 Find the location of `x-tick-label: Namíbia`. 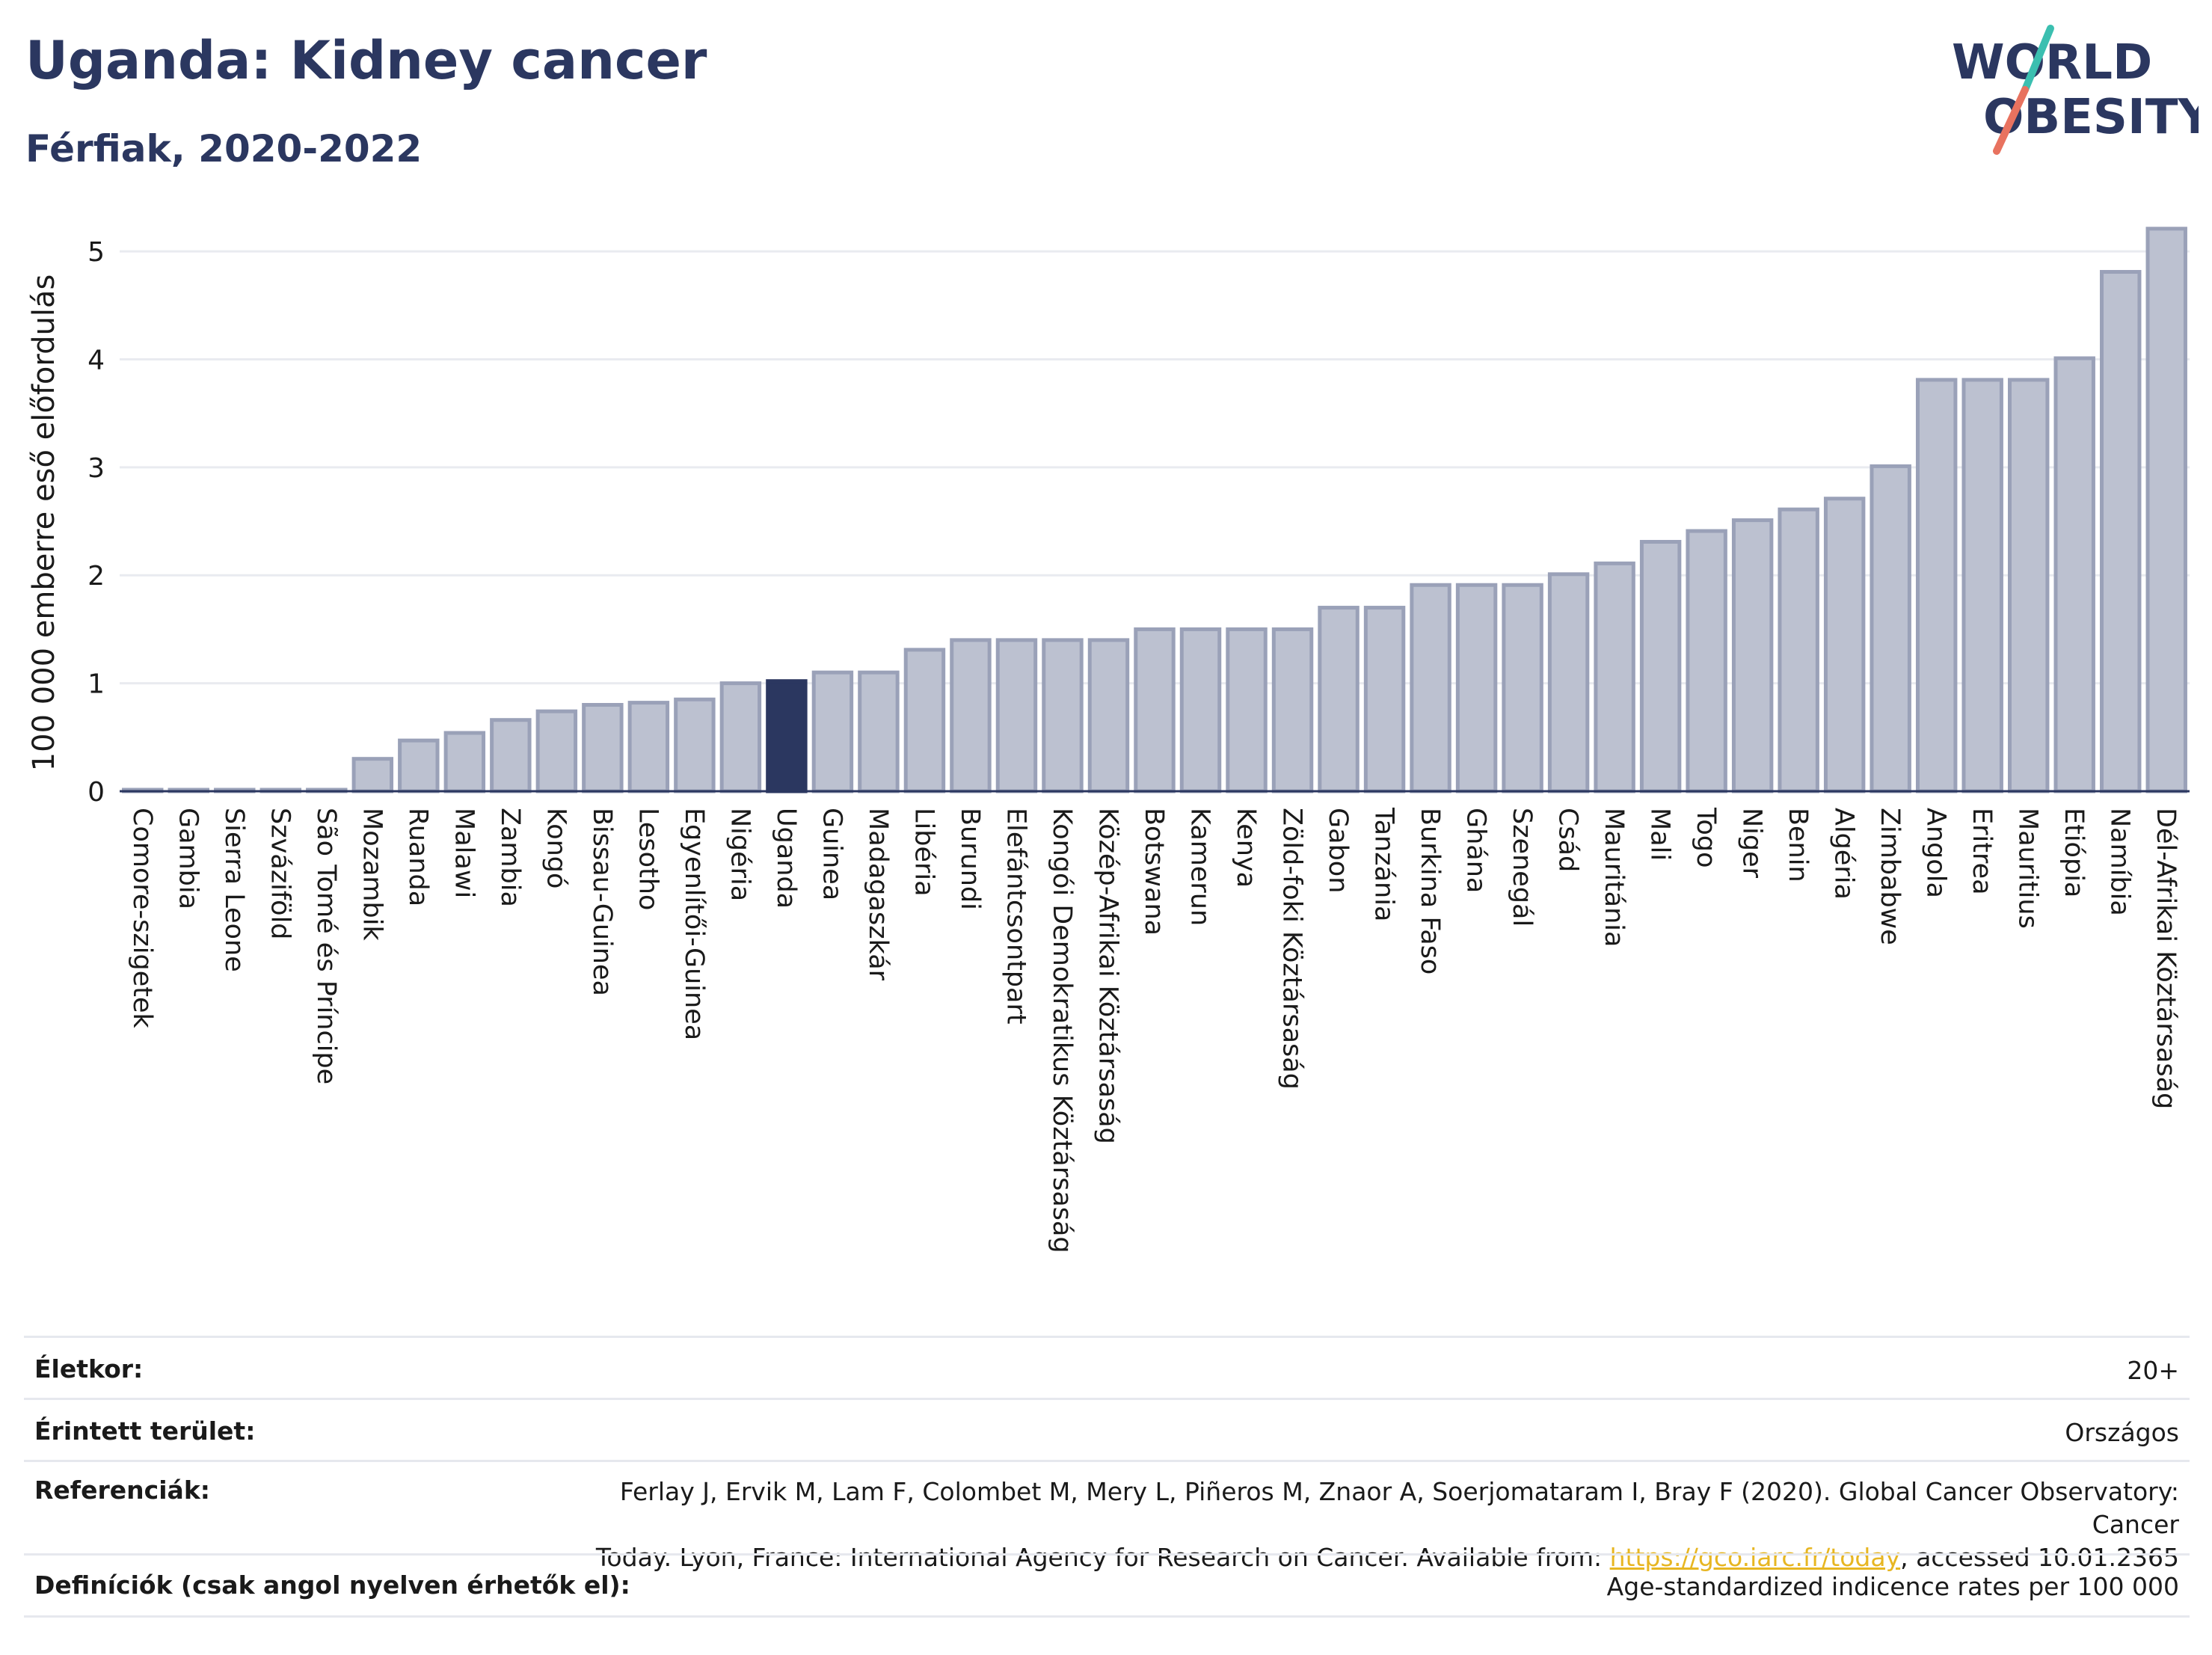

x-tick-label: Namíbia is located at coordinates (2120, 862).